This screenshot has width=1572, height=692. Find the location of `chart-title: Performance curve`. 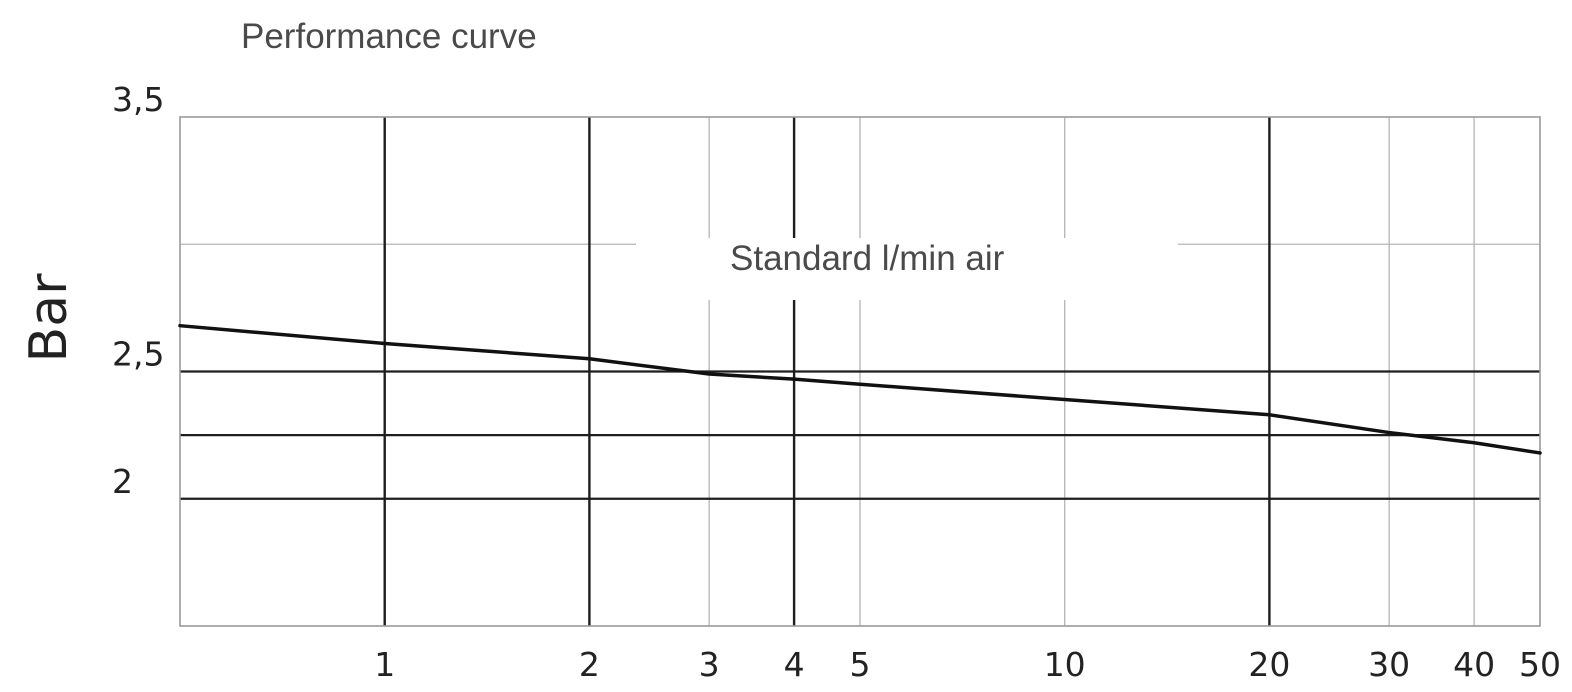

chart-title: Performance curve is located at coordinates (389, 36).